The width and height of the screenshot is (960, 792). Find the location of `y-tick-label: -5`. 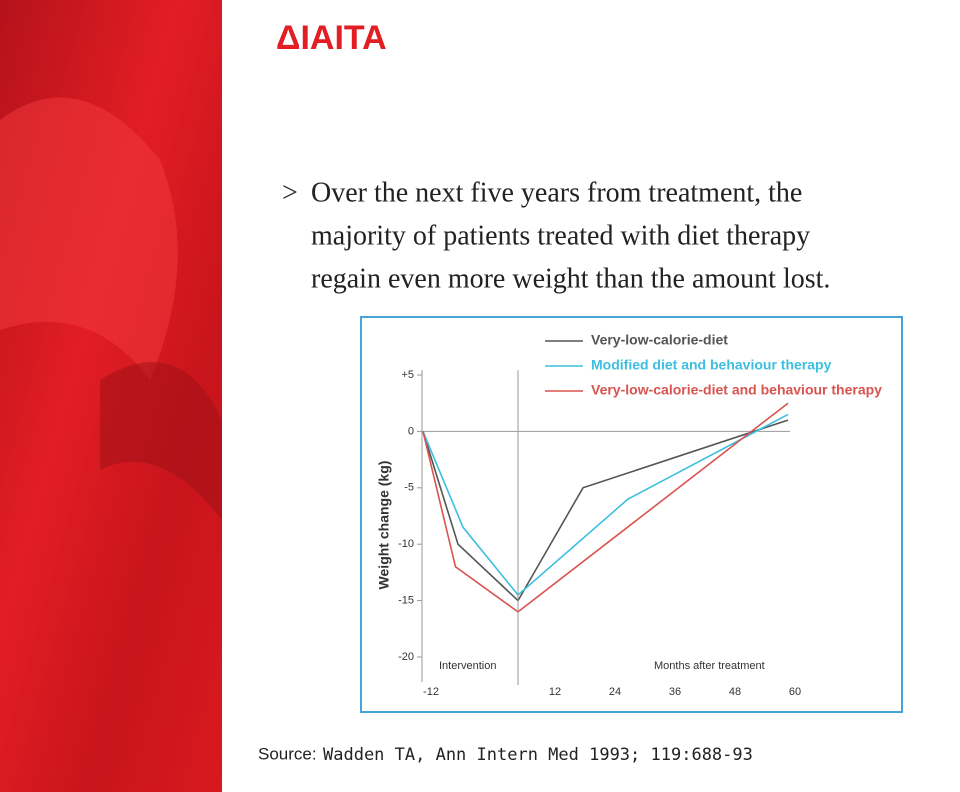

y-tick-label: -5 is located at coordinates (409, 488).